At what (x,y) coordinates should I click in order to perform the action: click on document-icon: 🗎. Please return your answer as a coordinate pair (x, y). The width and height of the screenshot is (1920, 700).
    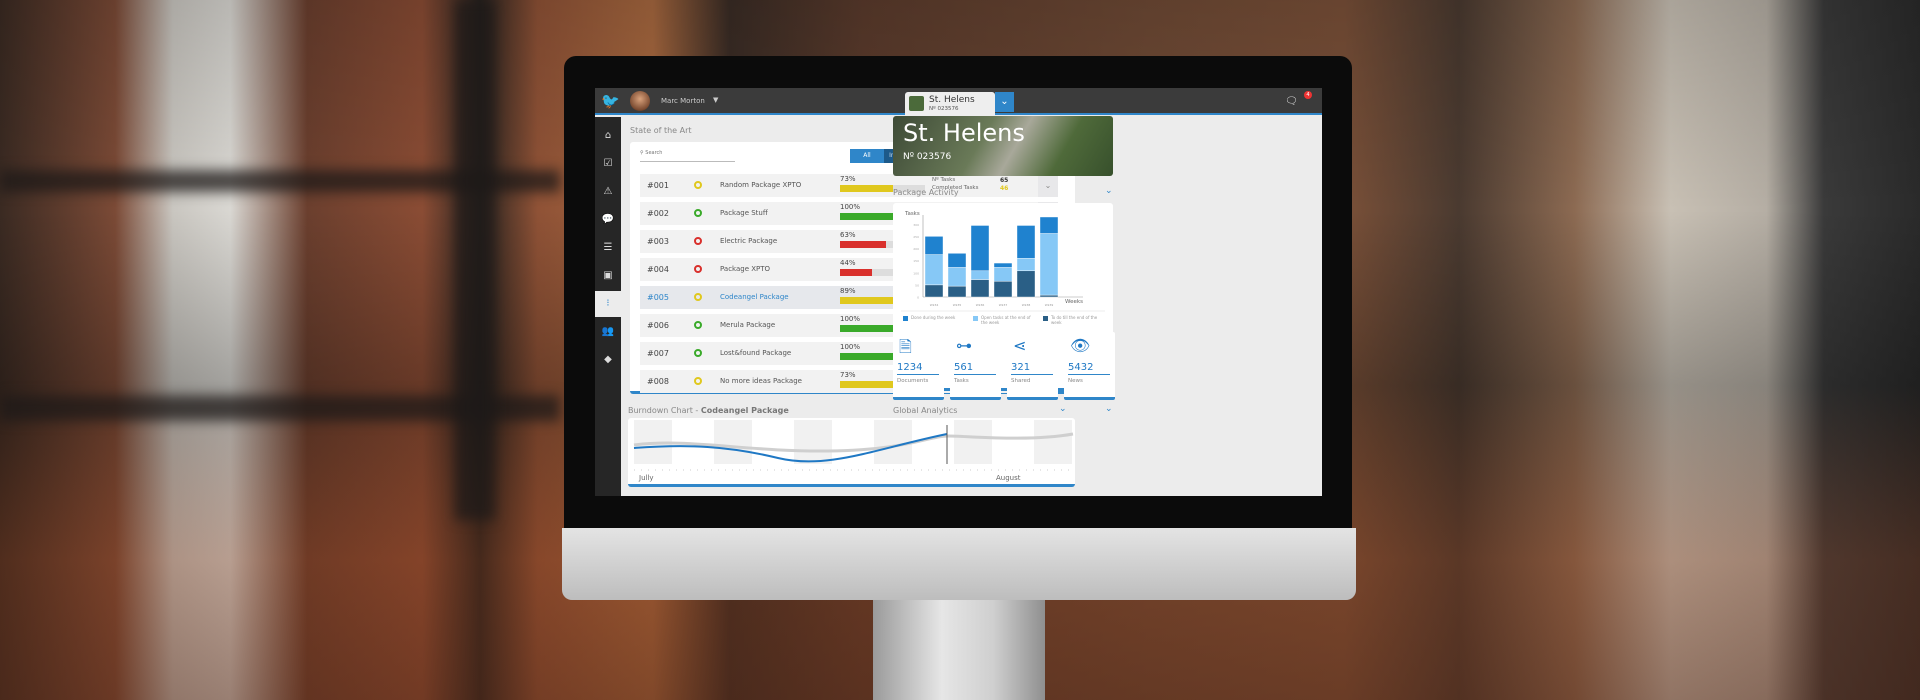
    Looking at the image, I should click on (905, 346).